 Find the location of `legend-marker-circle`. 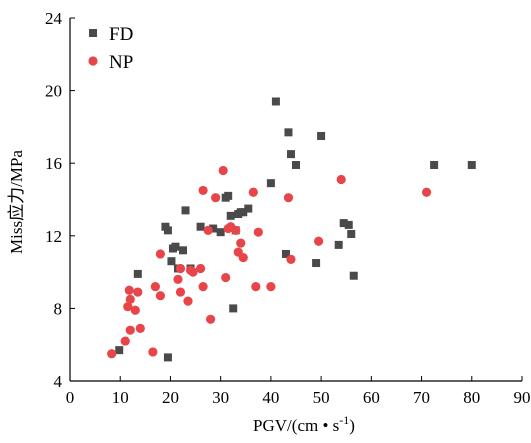

legend-marker-circle is located at coordinates (93, 61).